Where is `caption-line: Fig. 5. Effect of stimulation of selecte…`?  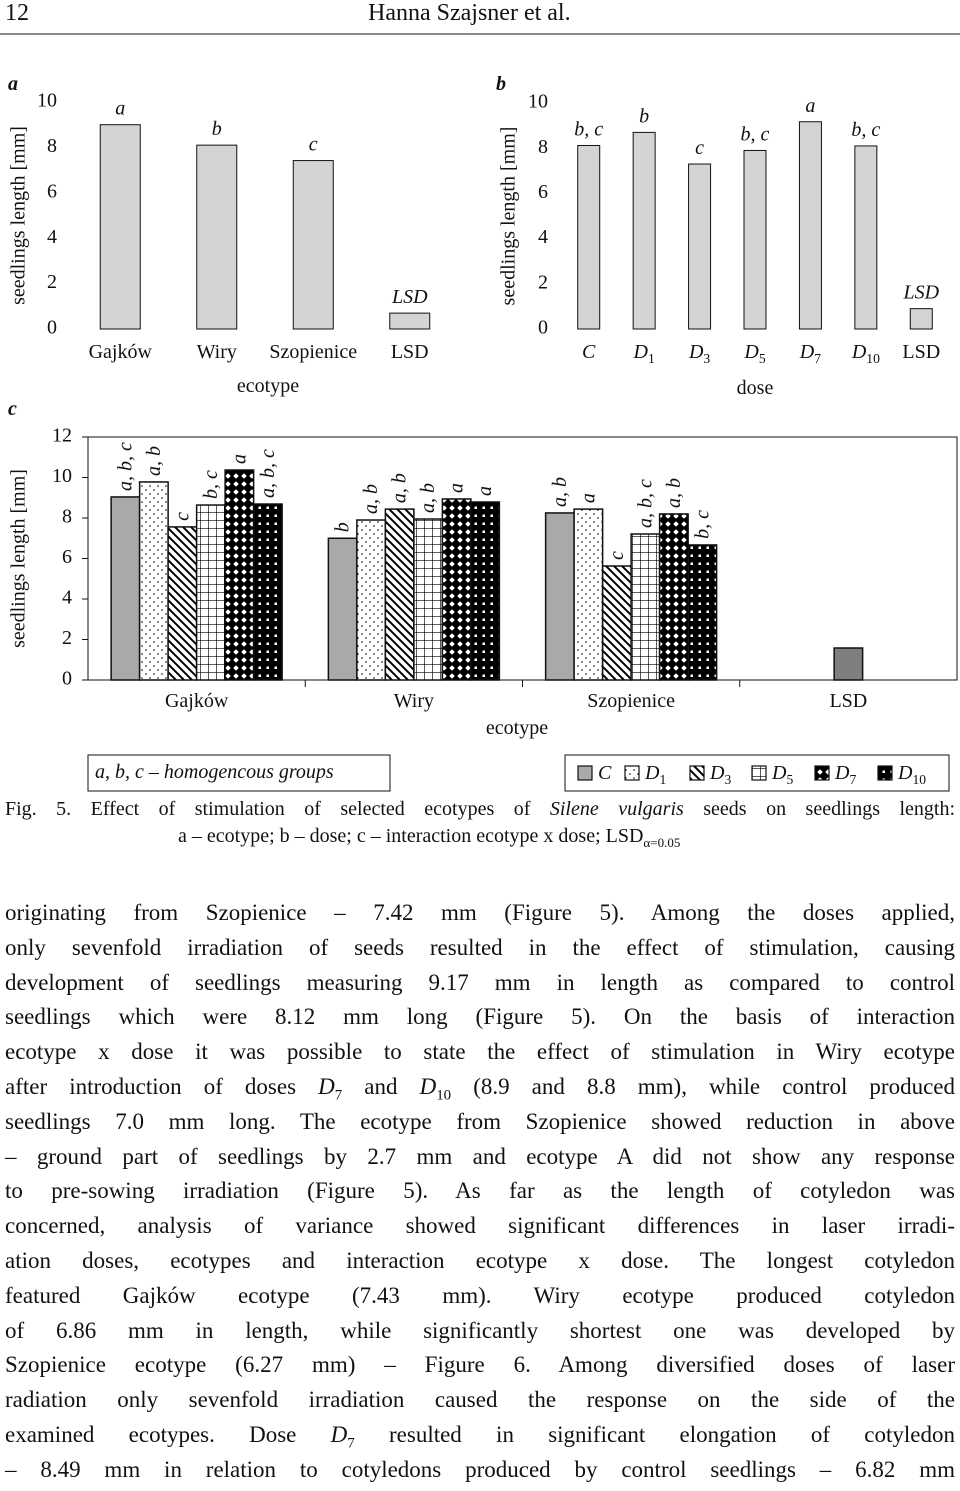 caption-line: Fig. 5. Effect of stimulation of selecte… is located at coordinates (480, 809).